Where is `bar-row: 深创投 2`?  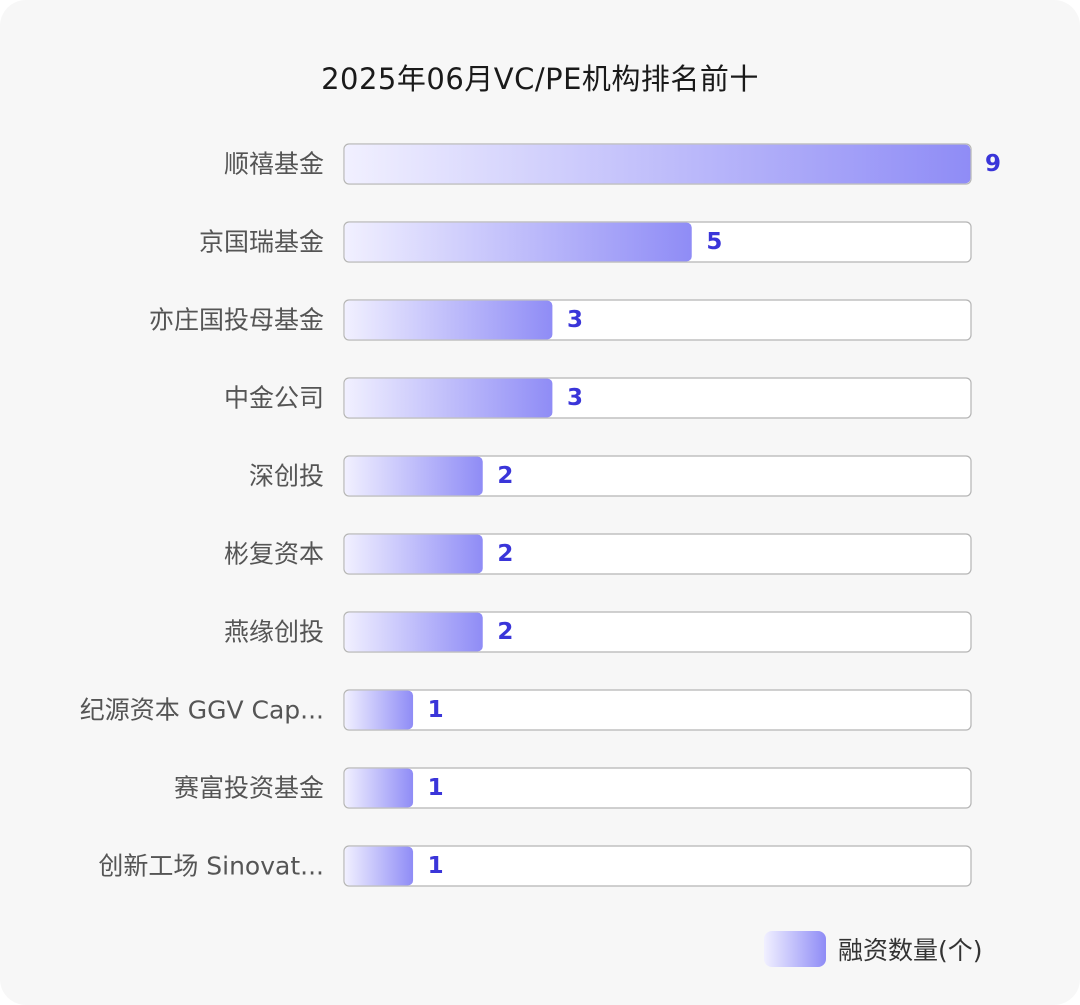
bar-row: 深创投 2 is located at coordinates (610, 476).